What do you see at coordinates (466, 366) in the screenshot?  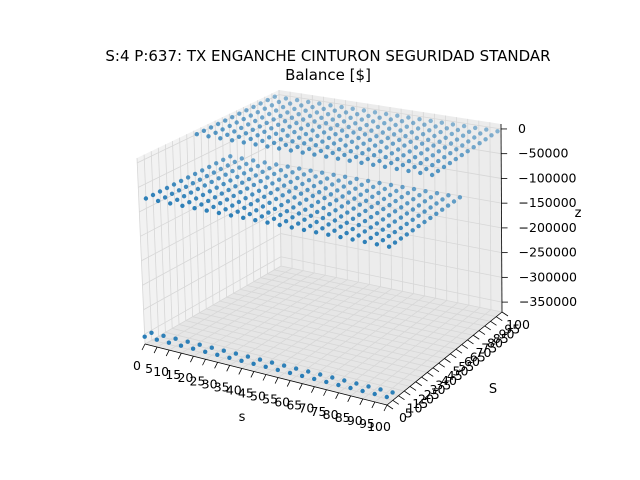 I see `y-tick-label: 55` at bounding box center [466, 366].